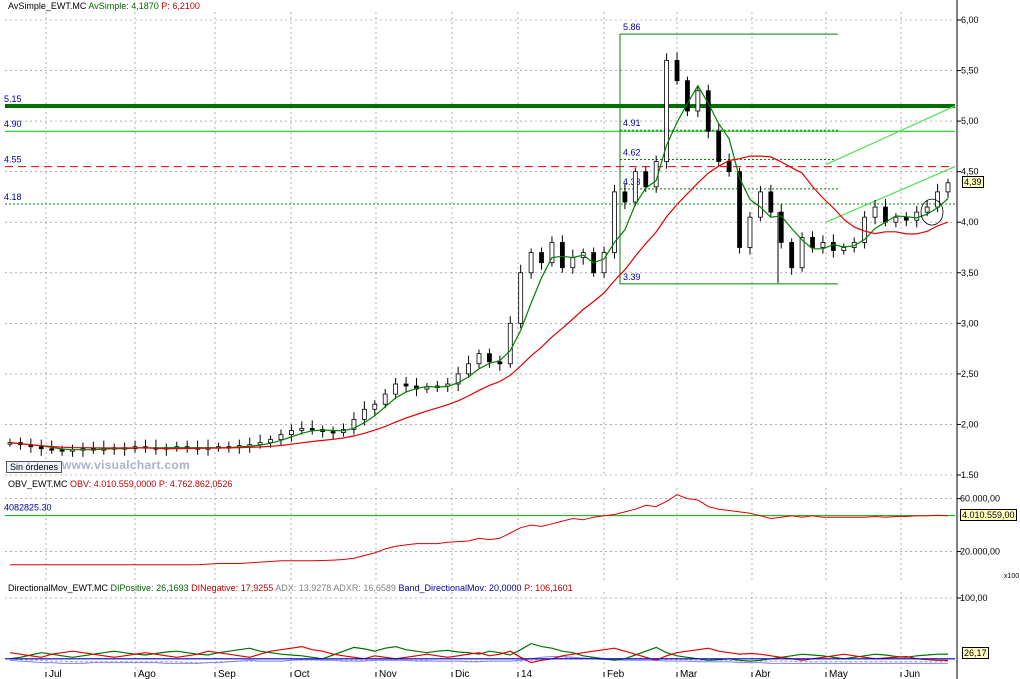  I want to click on price-ytick-label-0: 6,00, so click(970, 20).